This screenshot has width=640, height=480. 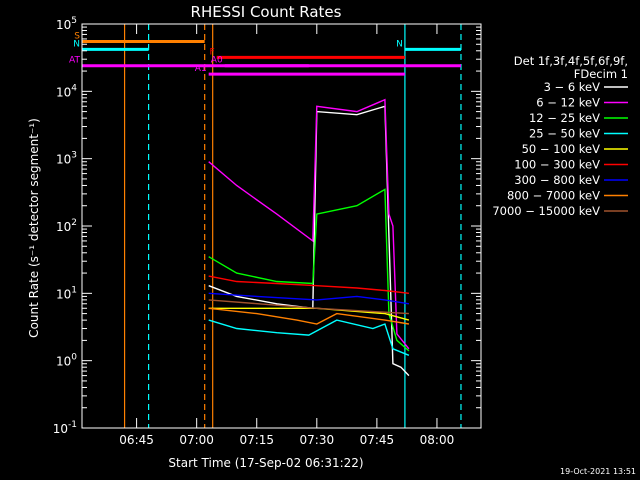 What do you see at coordinates (212, 52) in the screenshot?
I see `flag-label-3: F` at bounding box center [212, 52].